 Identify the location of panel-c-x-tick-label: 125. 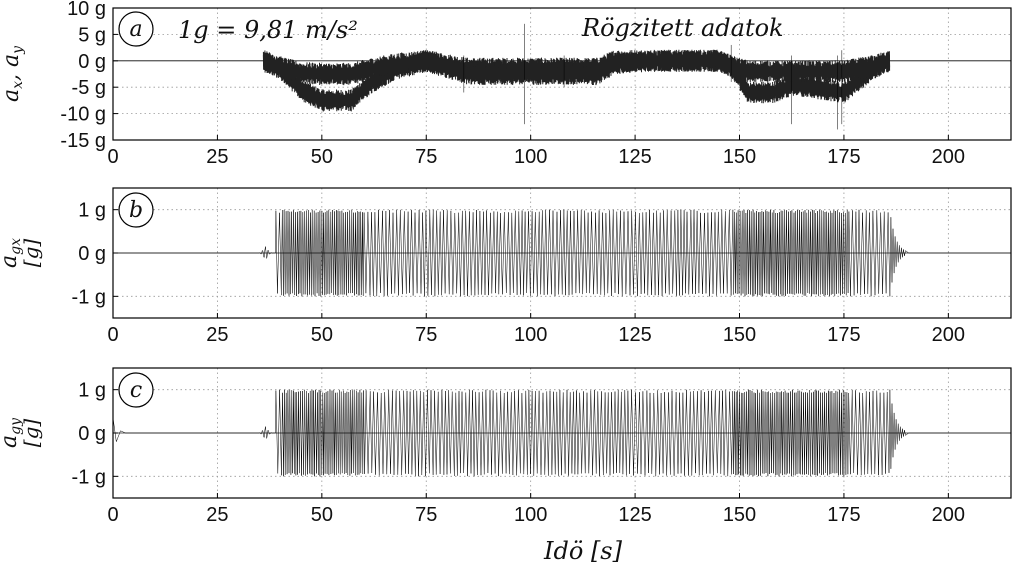
(634, 515).